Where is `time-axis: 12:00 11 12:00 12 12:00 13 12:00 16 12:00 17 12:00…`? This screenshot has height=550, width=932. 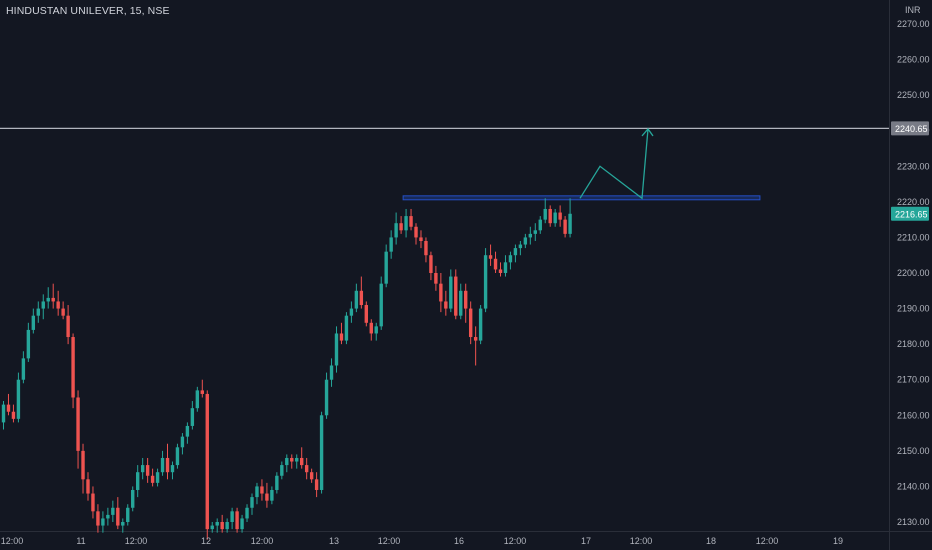
time-axis: 12:00 11 12:00 12 12:00 13 12:00 16 12:00 17 12:00… is located at coordinates (422, 541).